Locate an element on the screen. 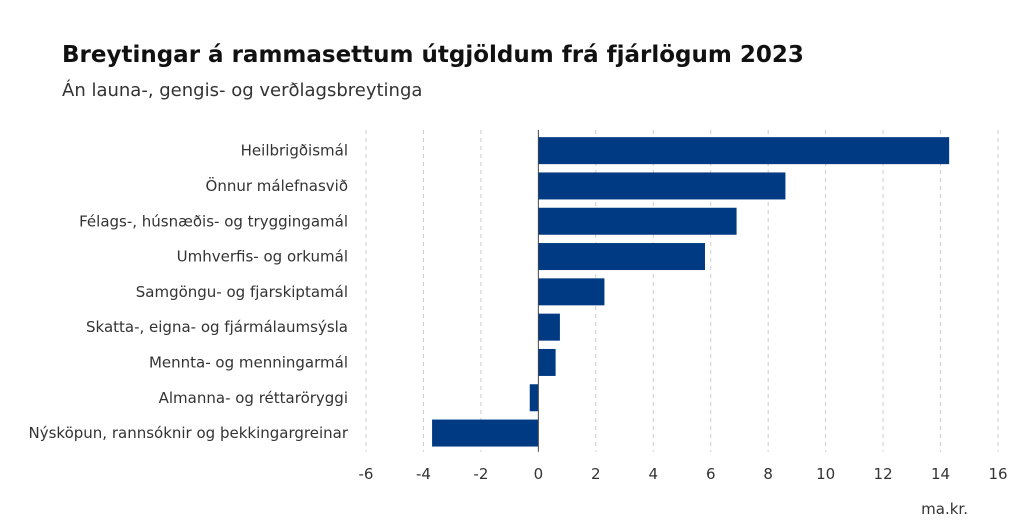  x-tick-label: 14 is located at coordinates (940, 474).